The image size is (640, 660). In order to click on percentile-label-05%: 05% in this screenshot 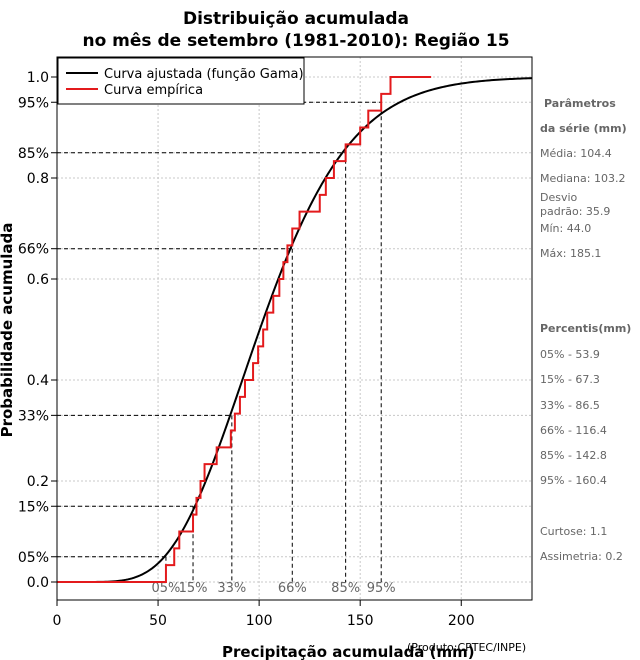, I will do `click(165, 588)`.